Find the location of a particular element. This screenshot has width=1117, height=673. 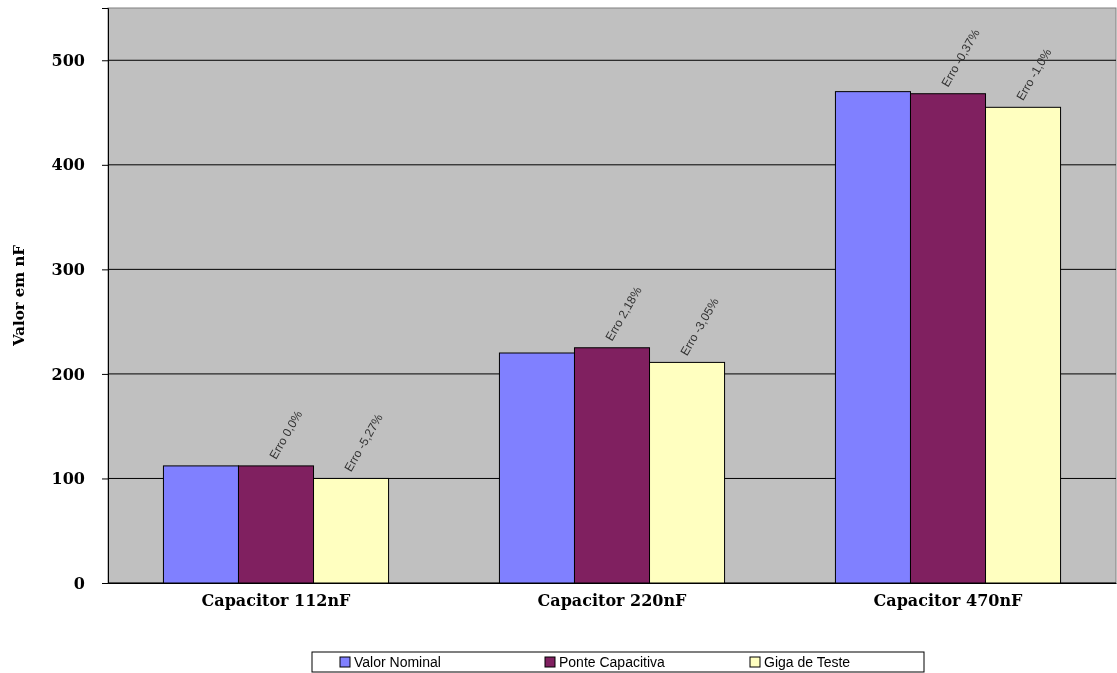

legend-label: Ponte Capacitiva is located at coordinates (612, 662).